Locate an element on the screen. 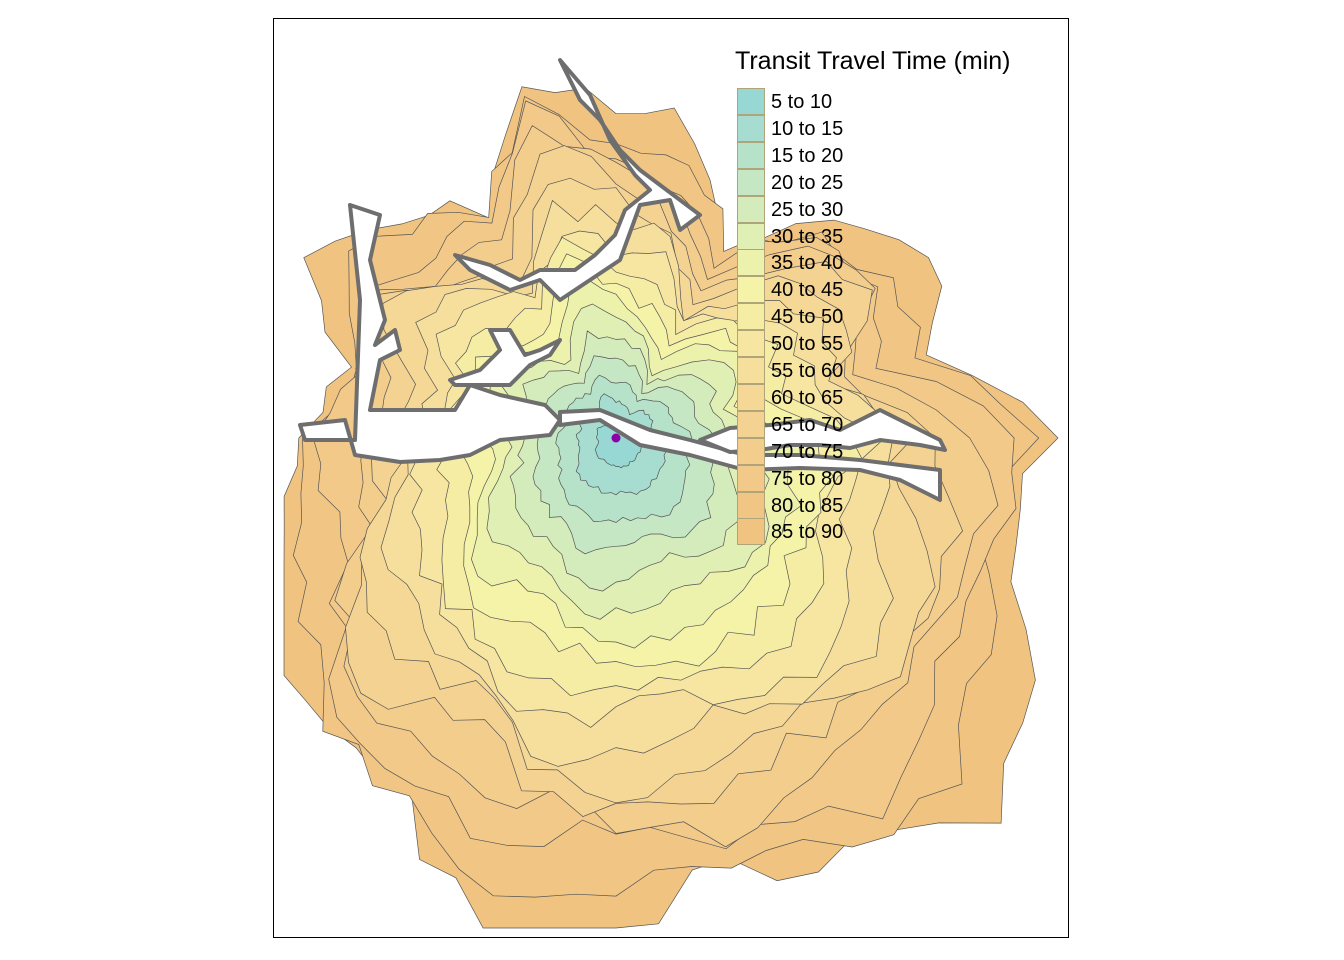  legend-label: 40 to 45 is located at coordinates (807, 290).